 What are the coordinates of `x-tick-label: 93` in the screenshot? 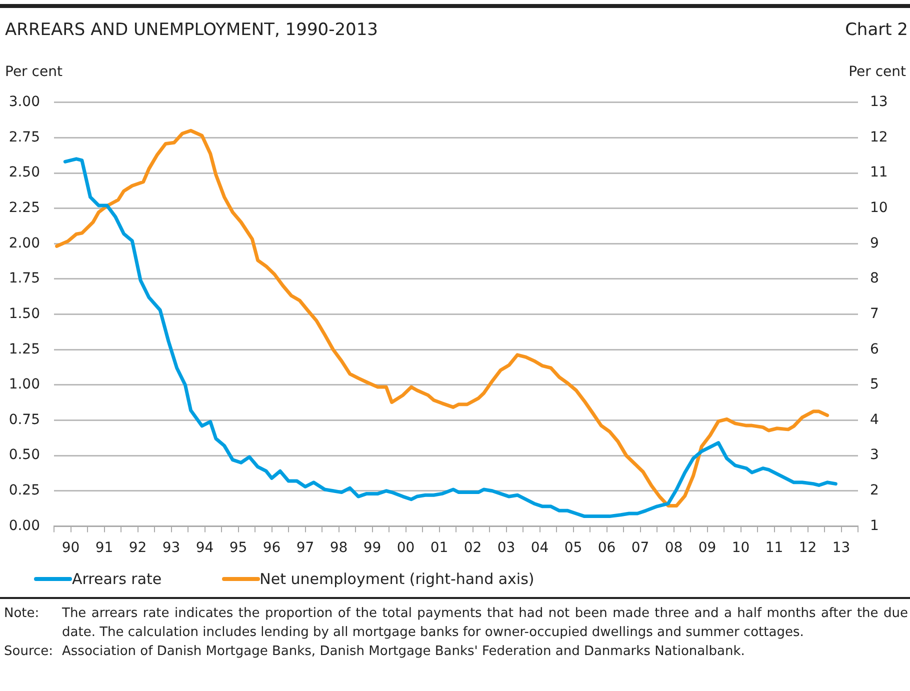 It's located at (171, 548).